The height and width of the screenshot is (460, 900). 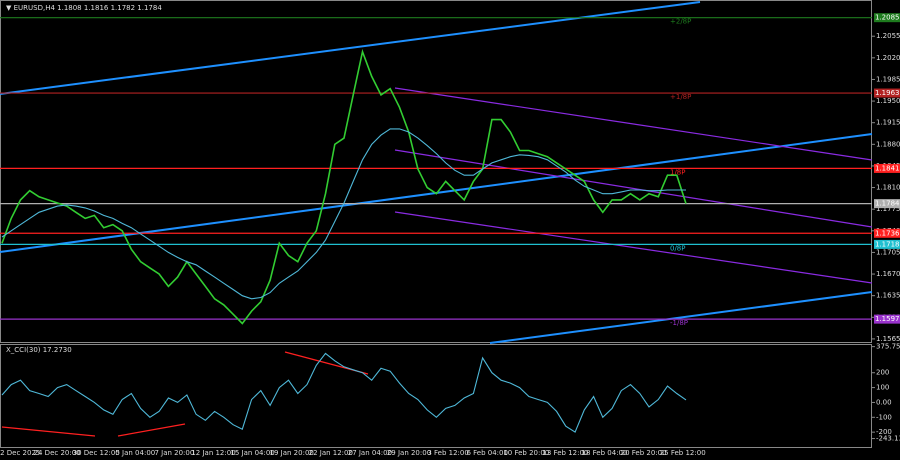 What do you see at coordinates (888, 101) in the screenshot?
I see `y-tick-label: 1.1950` at bounding box center [888, 101].